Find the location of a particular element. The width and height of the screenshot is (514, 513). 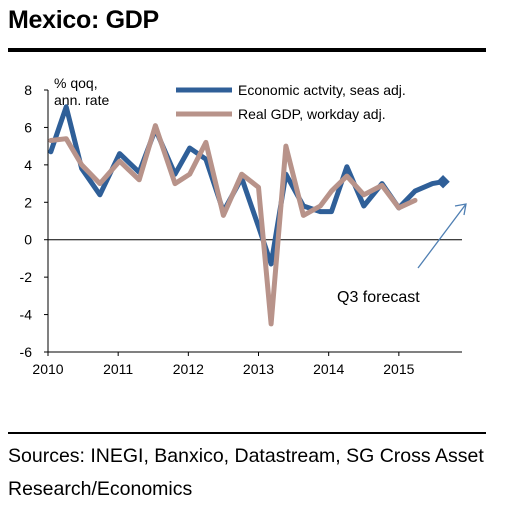

y-axis-label: ann. rate is located at coordinates (81, 100).